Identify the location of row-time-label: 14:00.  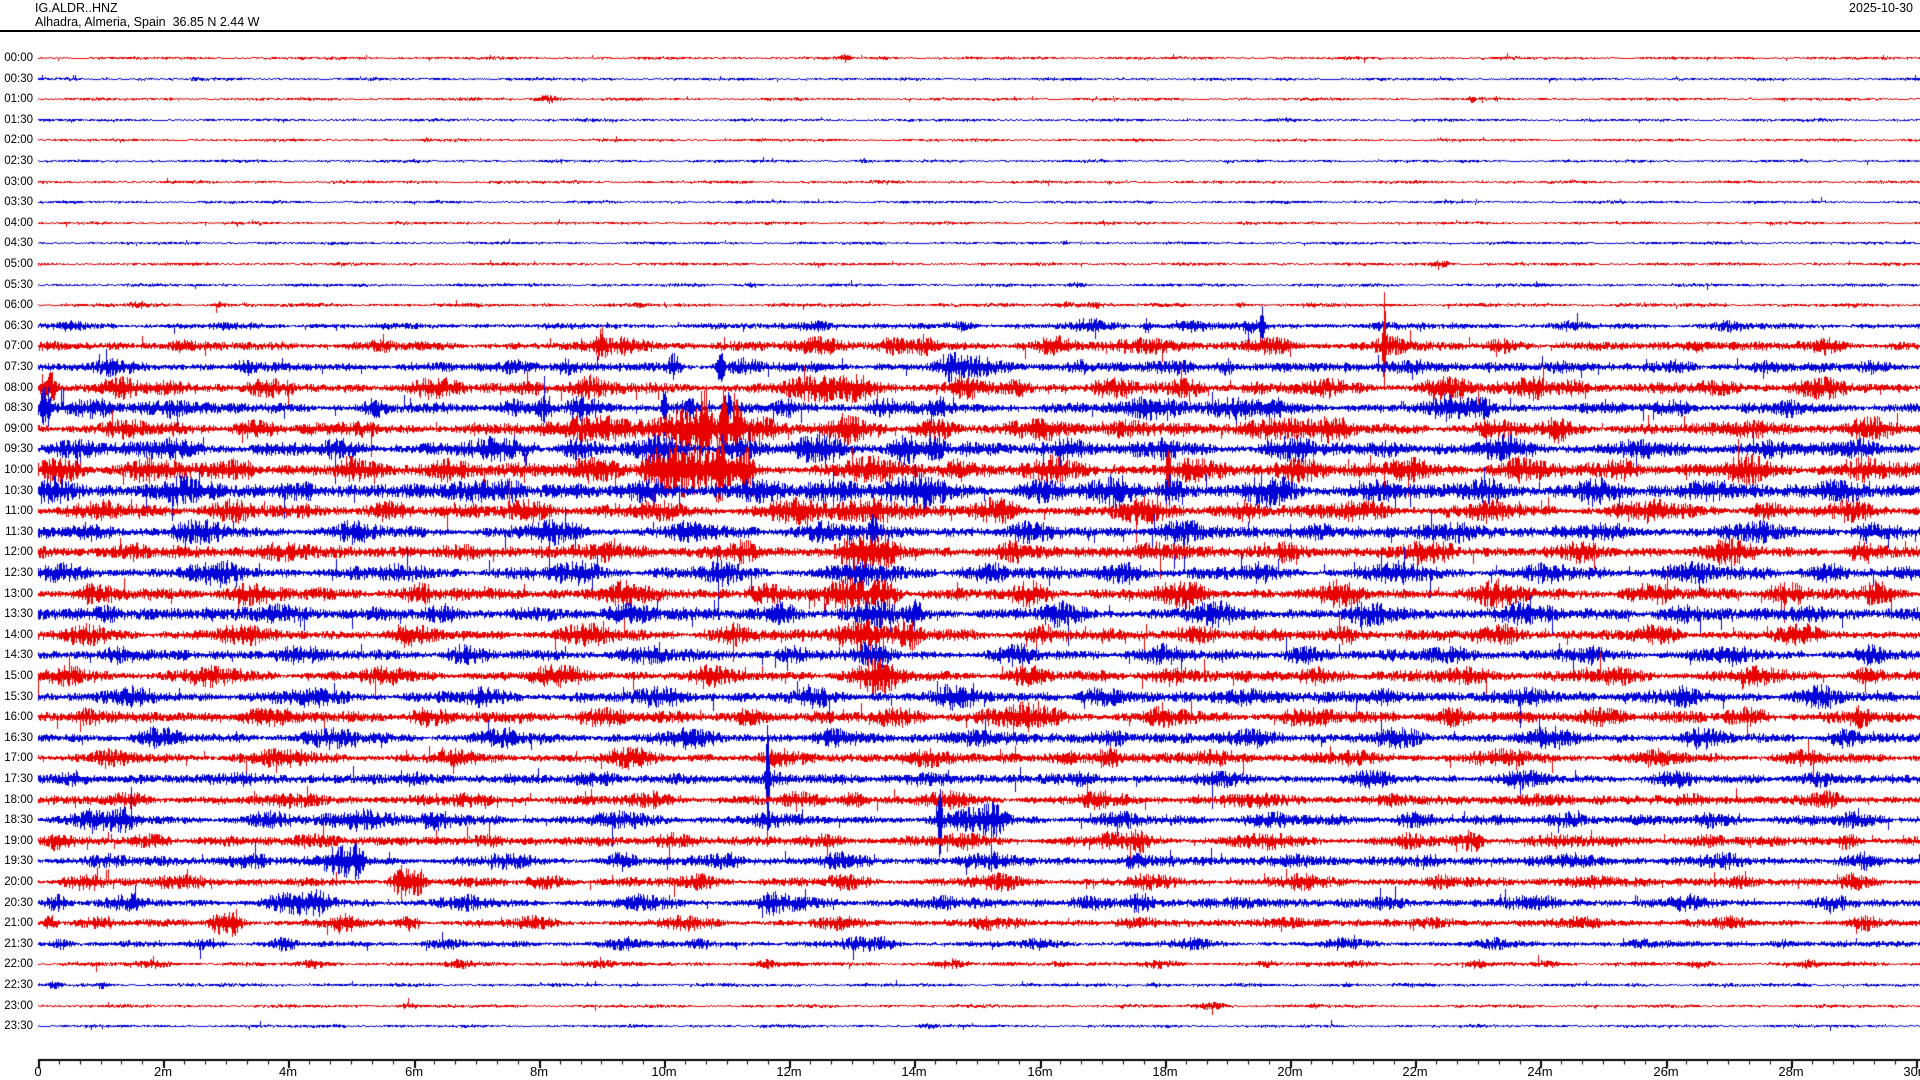
(18, 635).